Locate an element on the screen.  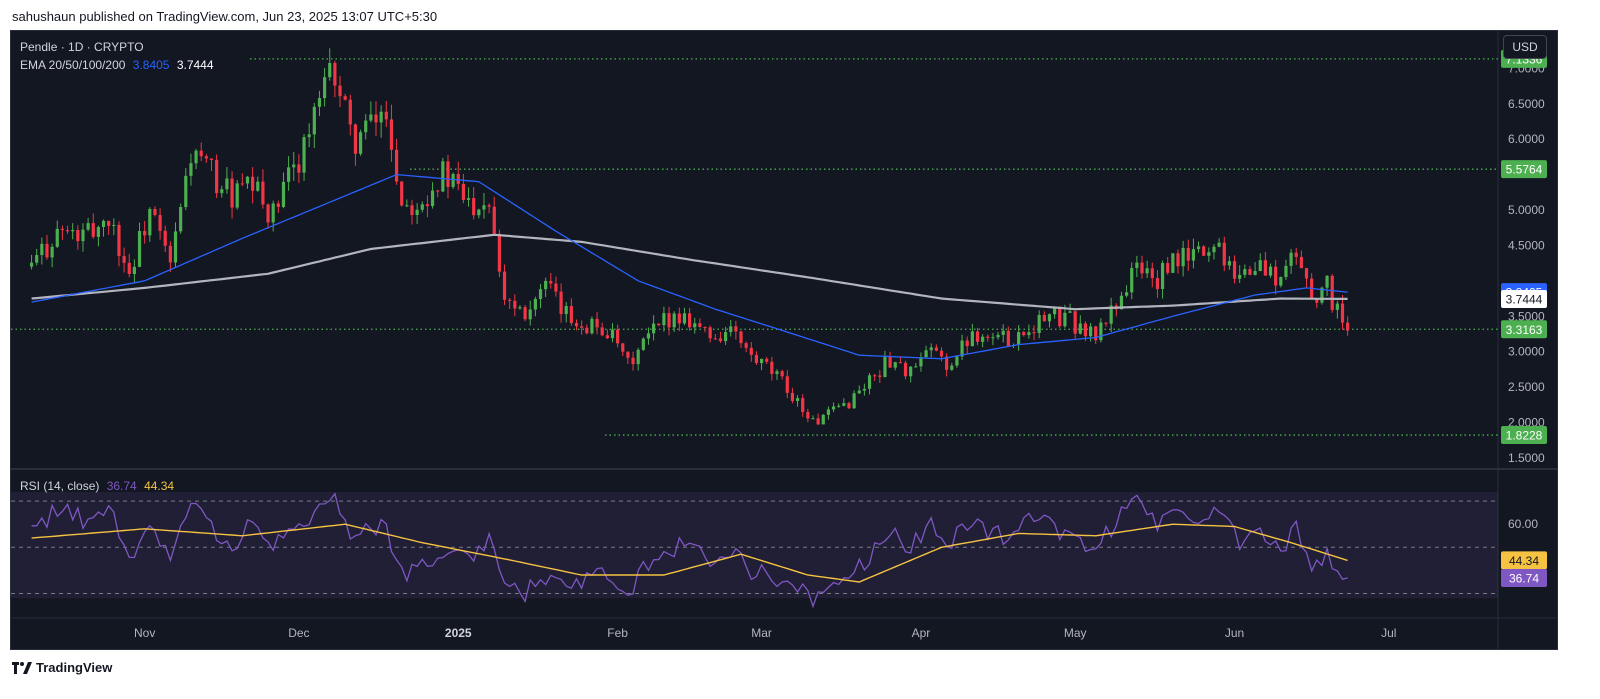
tradingview-logo-icon is located at coordinates (22, 667).